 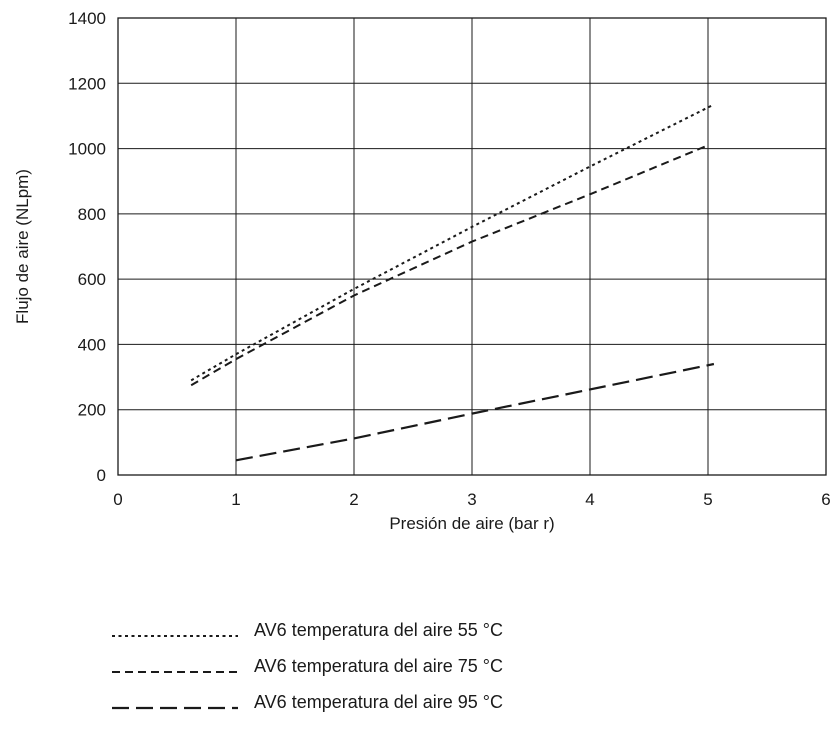 What do you see at coordinates (92, 410) in the screenshot?
I see `y-tick-label: 200` at bounding box center [92, 410].